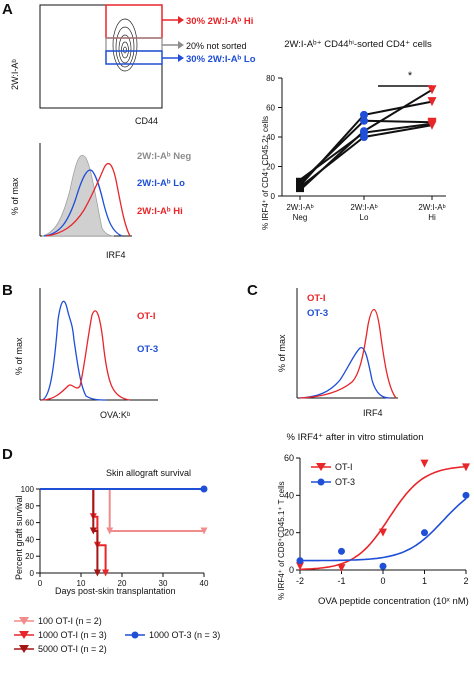 The image size is (474, 679). Describe the element at coordinates (148, 473) in the screenshot. I see `chart-d-title: Skin allograft survival` at that location.